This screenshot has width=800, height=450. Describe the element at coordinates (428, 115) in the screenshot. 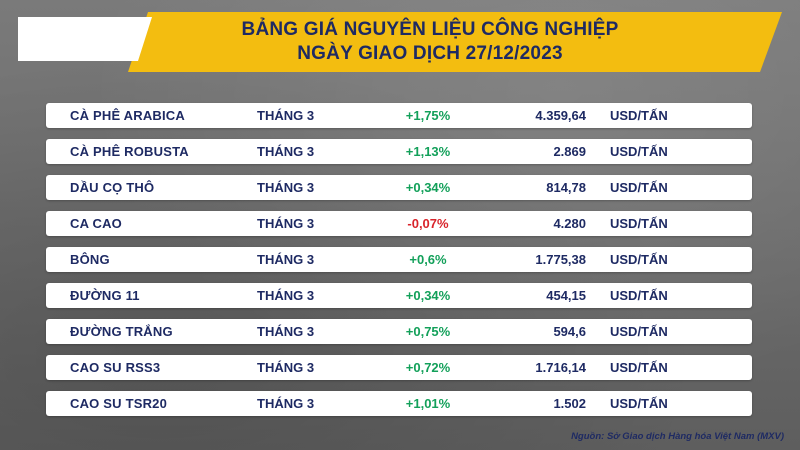

I see `change-percent: +1,75%` at that location.